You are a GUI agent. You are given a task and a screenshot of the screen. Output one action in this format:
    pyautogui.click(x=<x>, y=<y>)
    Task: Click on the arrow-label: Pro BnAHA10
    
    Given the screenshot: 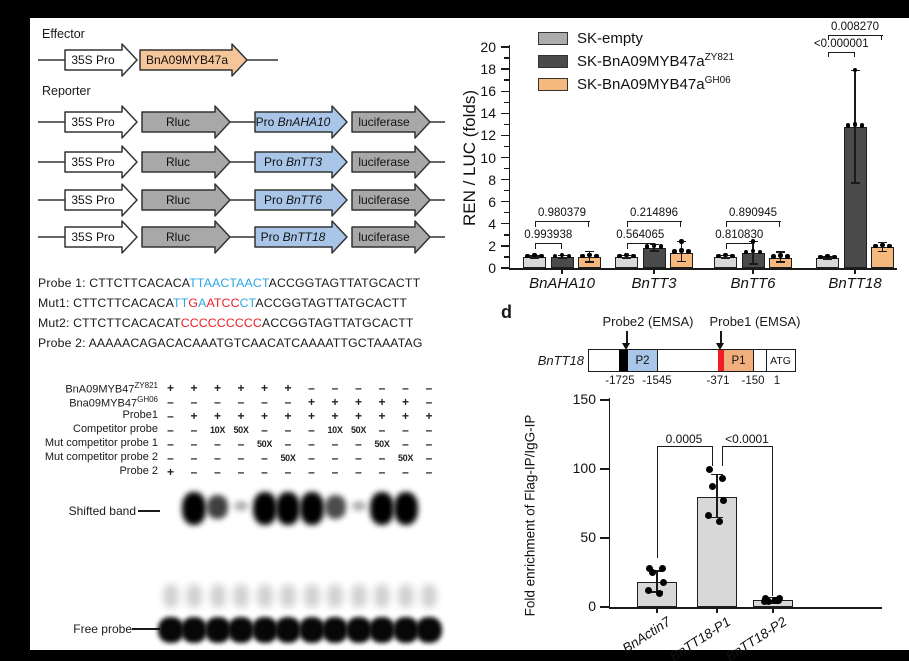 What is the action you would take?
    pyautogui.click(x=293, y=122)
    